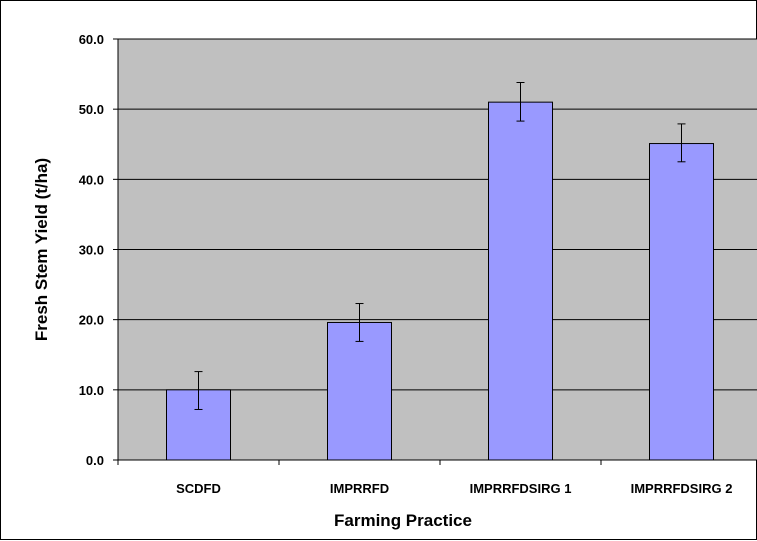  I want to click on x-tick-label: IMPRRFDSIRG 2, so click(682, 488).